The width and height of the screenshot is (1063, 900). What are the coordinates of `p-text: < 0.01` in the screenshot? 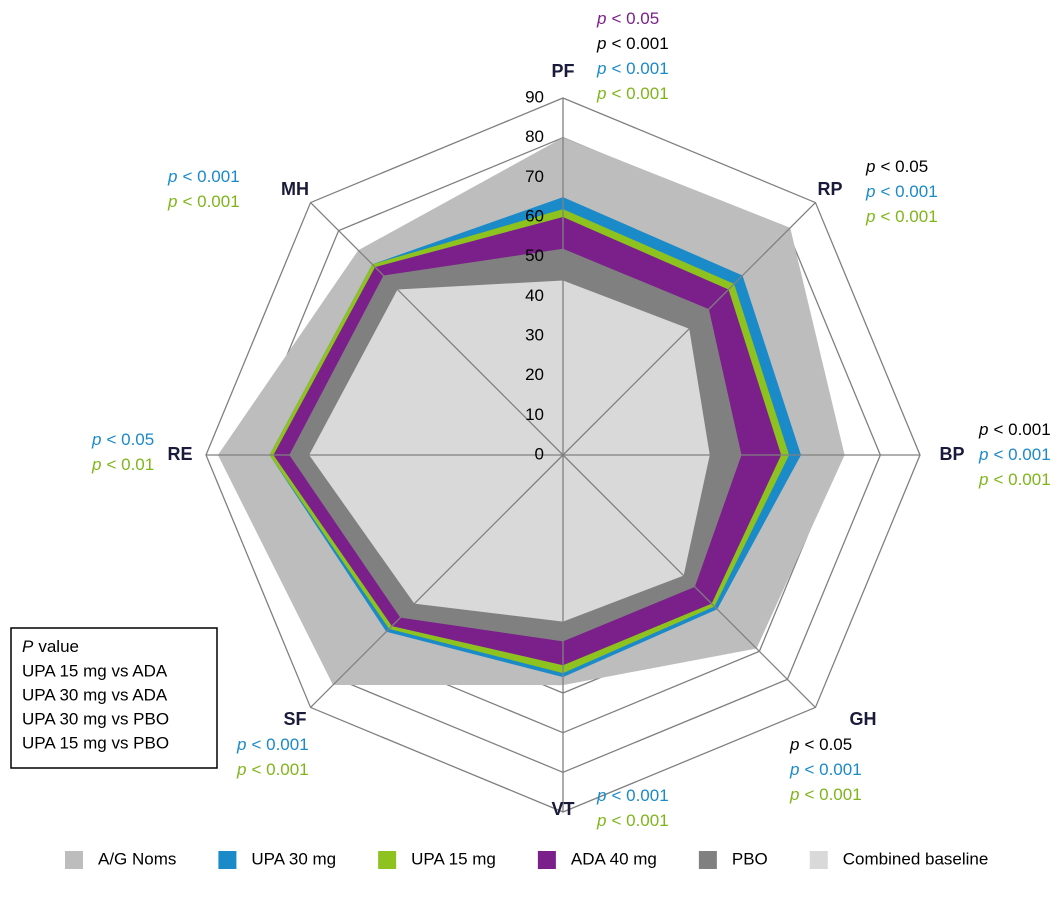 It's located at (130, 464).